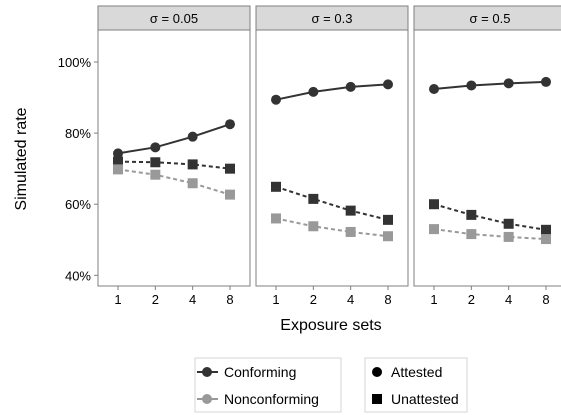  What do you see at coordinates (78, 133) in the screenshot?
I see `y-tick-label: 80%` at bounding box center [78, 133].